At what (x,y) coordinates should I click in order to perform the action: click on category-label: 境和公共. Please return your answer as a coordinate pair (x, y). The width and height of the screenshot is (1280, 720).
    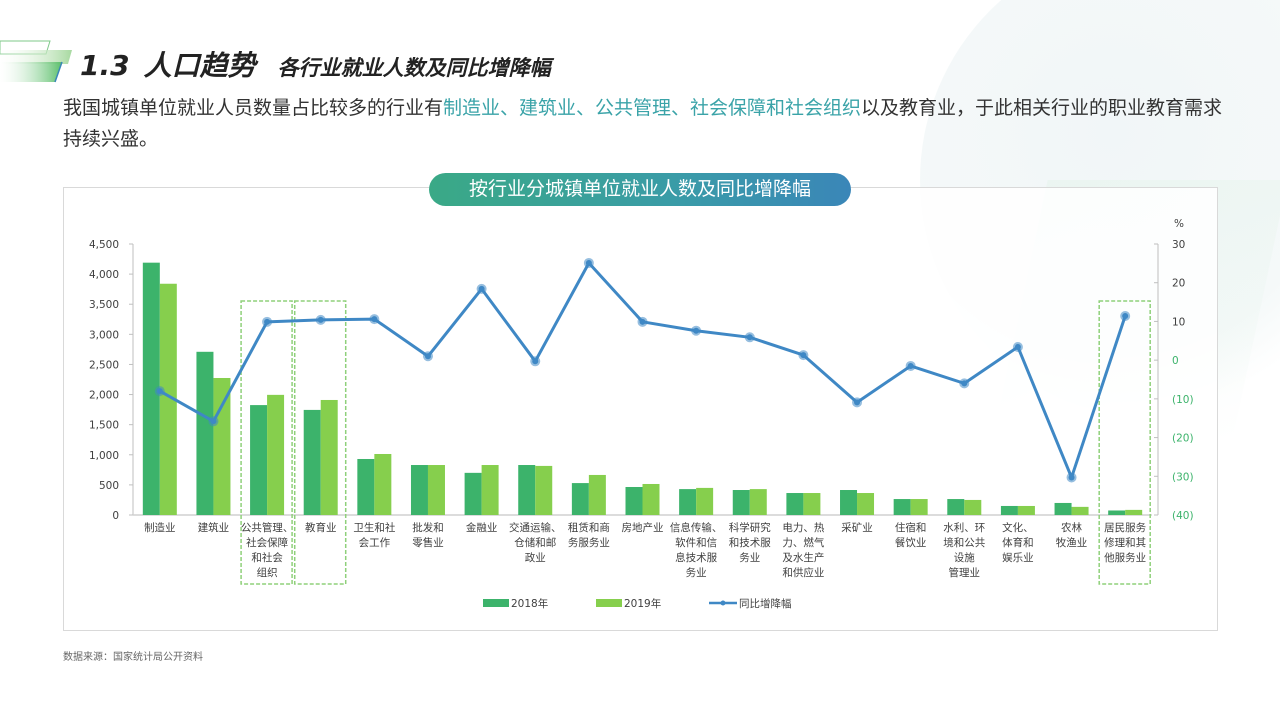
    Looking at the image, I should click on (964, 542).